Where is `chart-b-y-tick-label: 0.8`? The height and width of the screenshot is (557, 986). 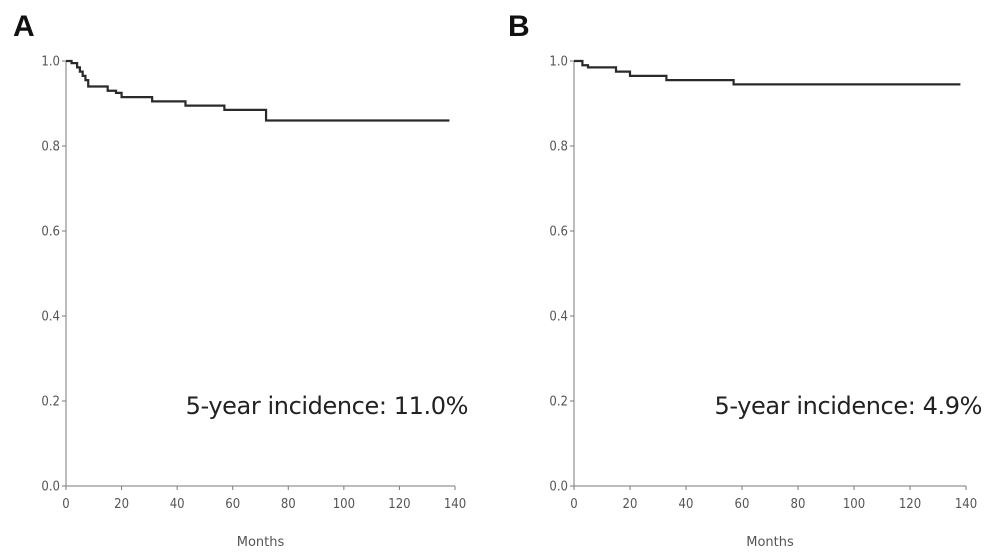 chart-b-y-tick-label: 0.8 is located at coordinates (558, 147).